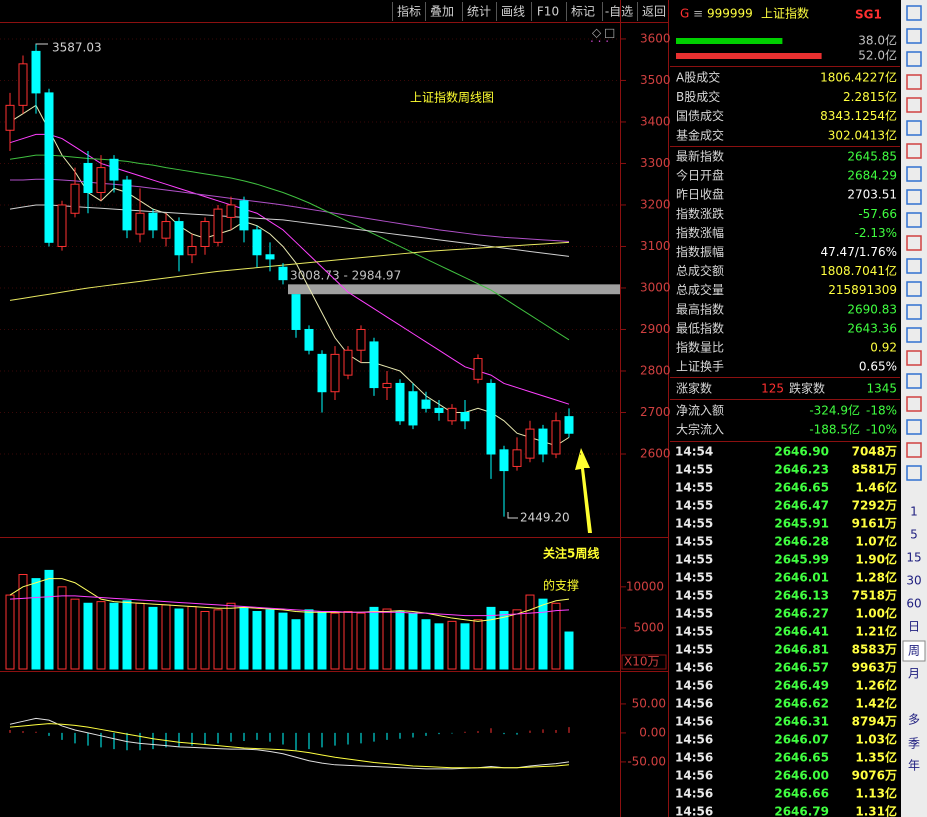 Image resolution: width=927 pixels, height=817 pixels. I want to click on y-tick-label: 2600, so click(655, 453).